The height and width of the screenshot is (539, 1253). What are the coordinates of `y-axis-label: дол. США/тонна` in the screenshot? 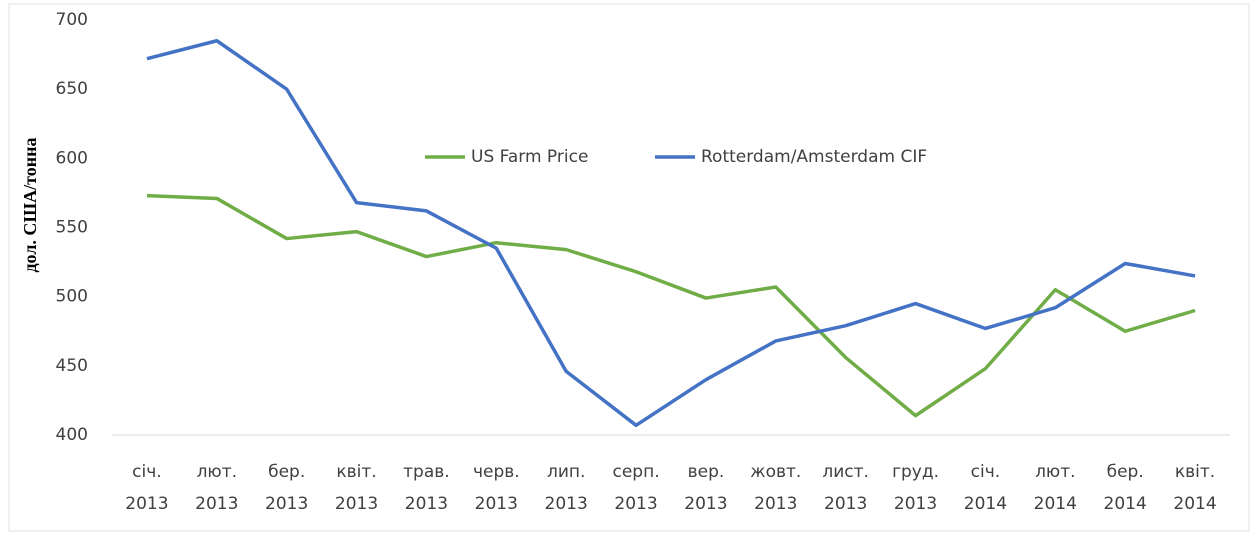 It's located at (30, 204).